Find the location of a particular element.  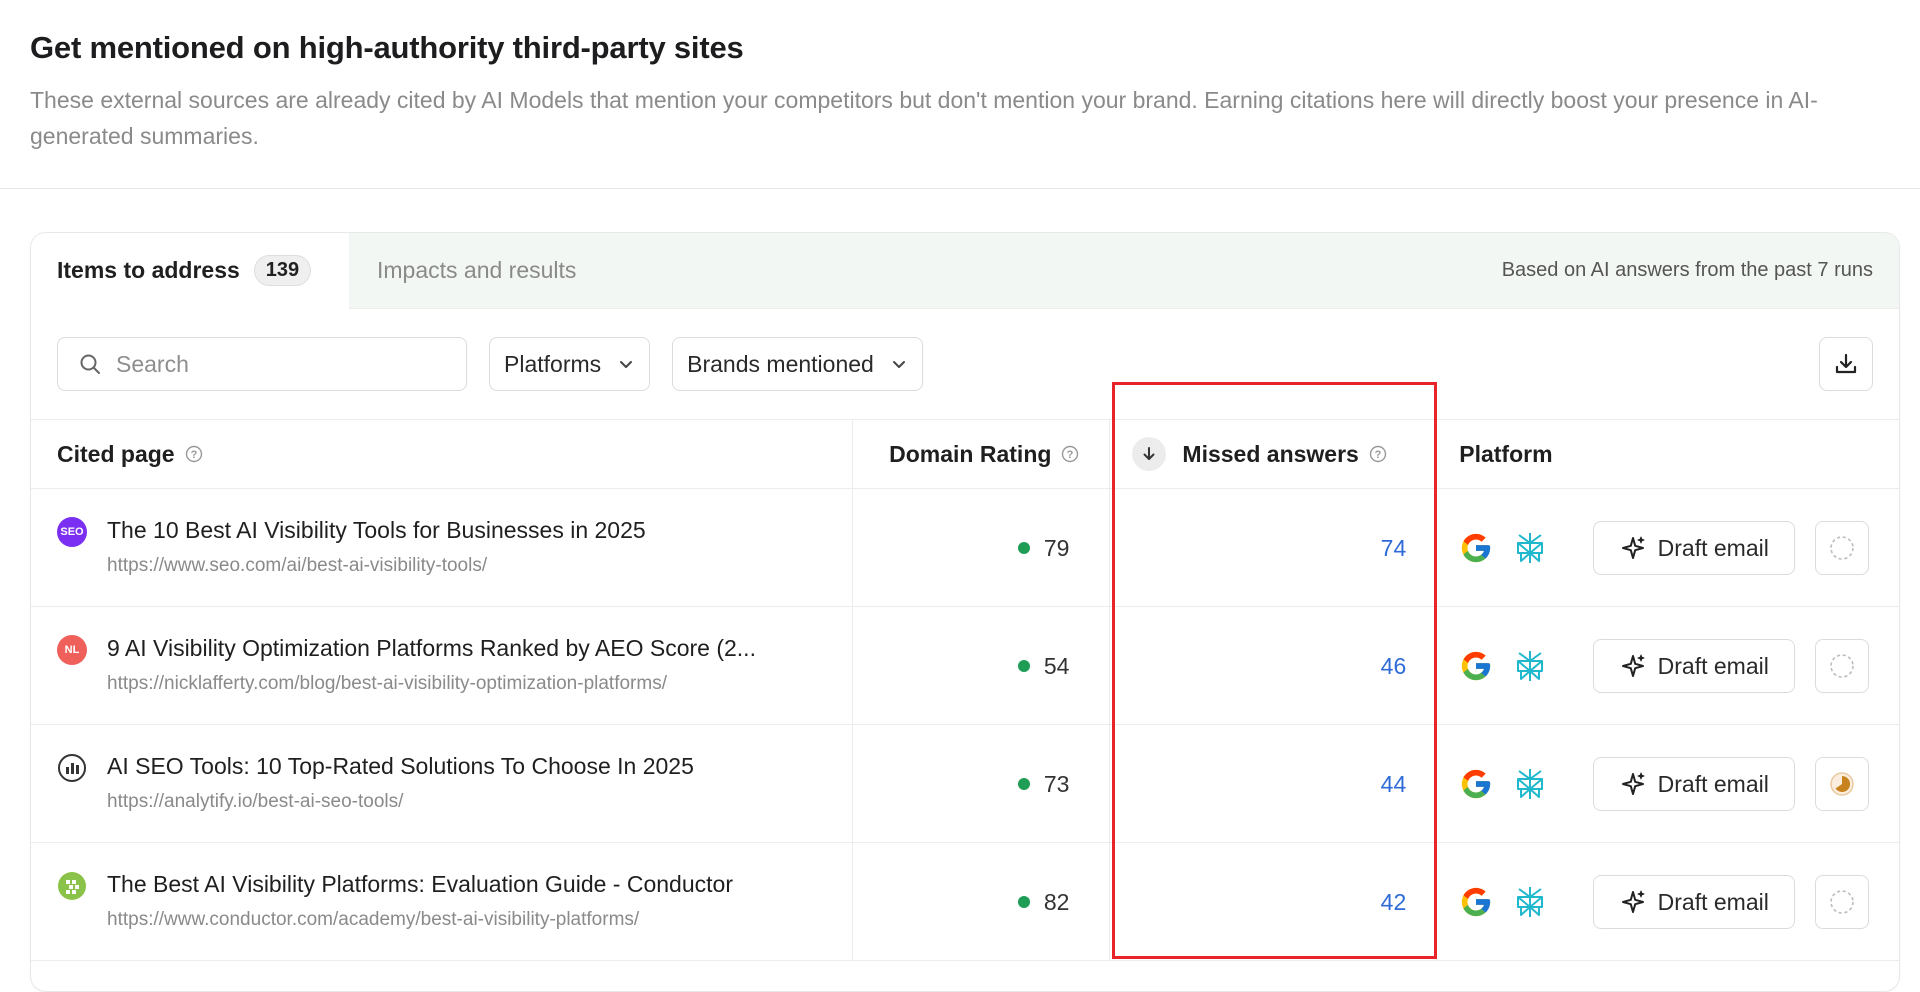

missed-answers-value: 46 is located at coordinates (1393, 665).